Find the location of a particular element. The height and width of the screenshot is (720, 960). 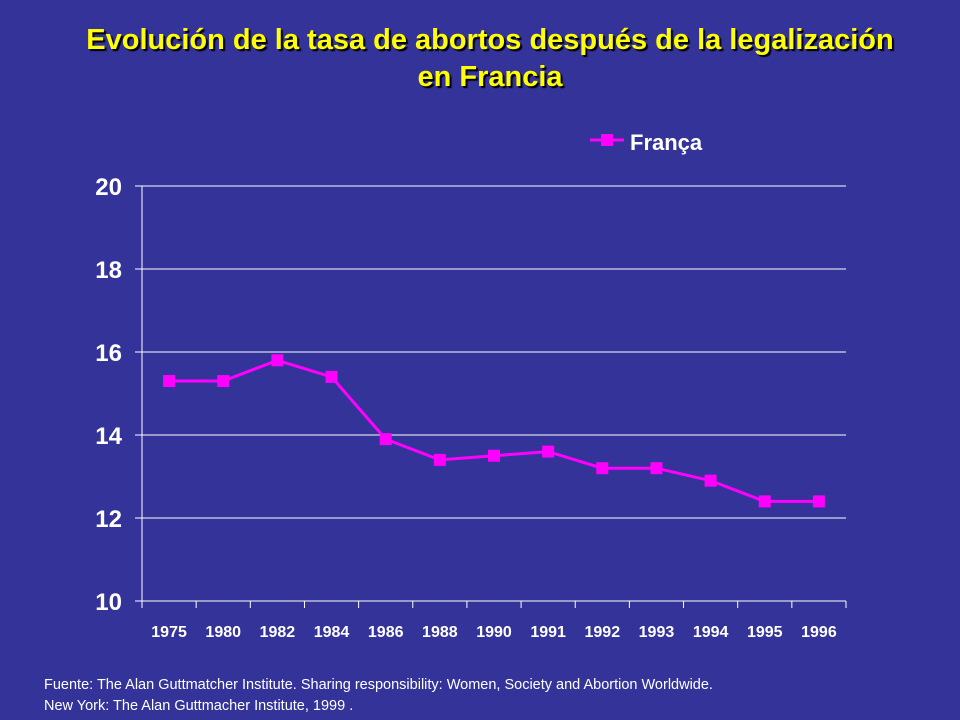

data-point-1990 is located at coordinates (494, 455).